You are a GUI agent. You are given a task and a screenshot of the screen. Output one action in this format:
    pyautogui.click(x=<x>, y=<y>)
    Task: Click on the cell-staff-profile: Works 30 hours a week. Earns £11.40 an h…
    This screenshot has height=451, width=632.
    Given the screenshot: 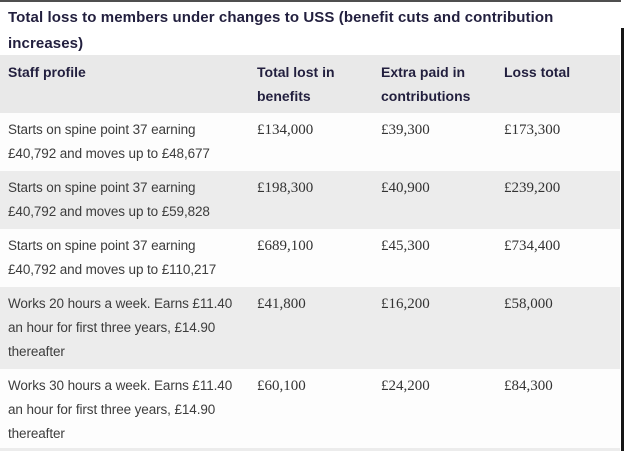 What is the action you would take?
    pyautogui.click(x=120, y=409)
    